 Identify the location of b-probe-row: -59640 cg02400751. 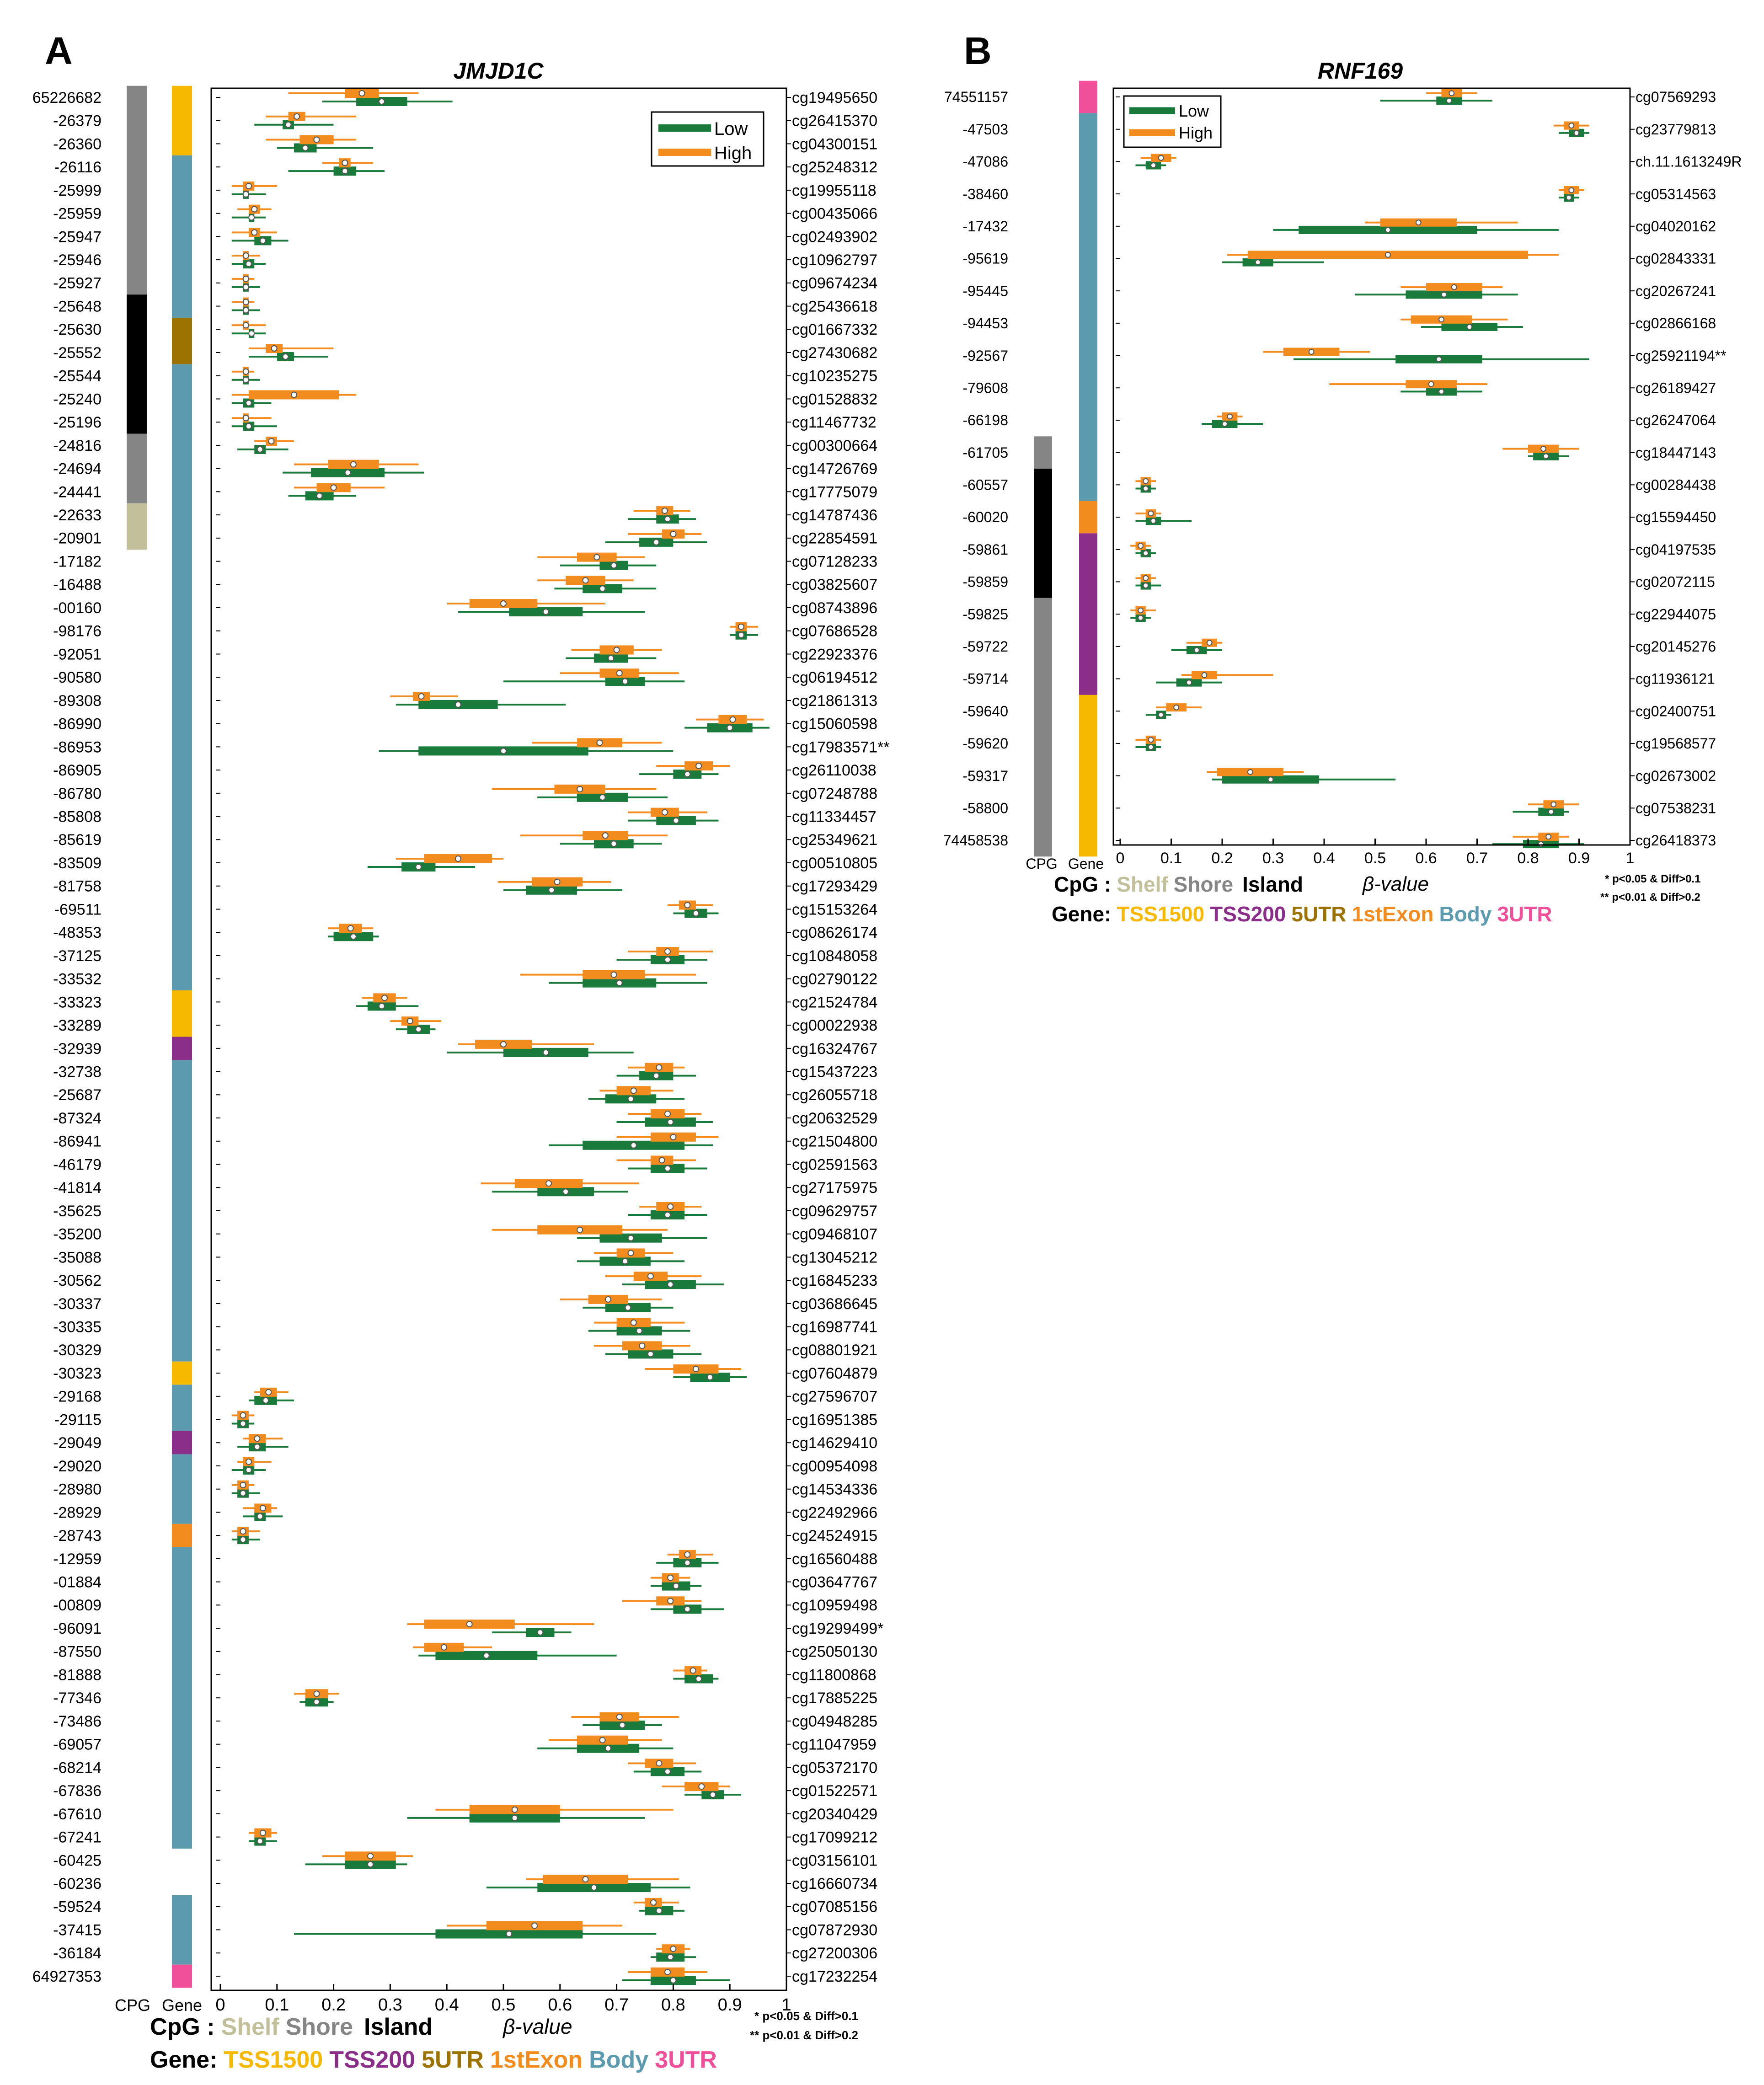
(1339, 711).